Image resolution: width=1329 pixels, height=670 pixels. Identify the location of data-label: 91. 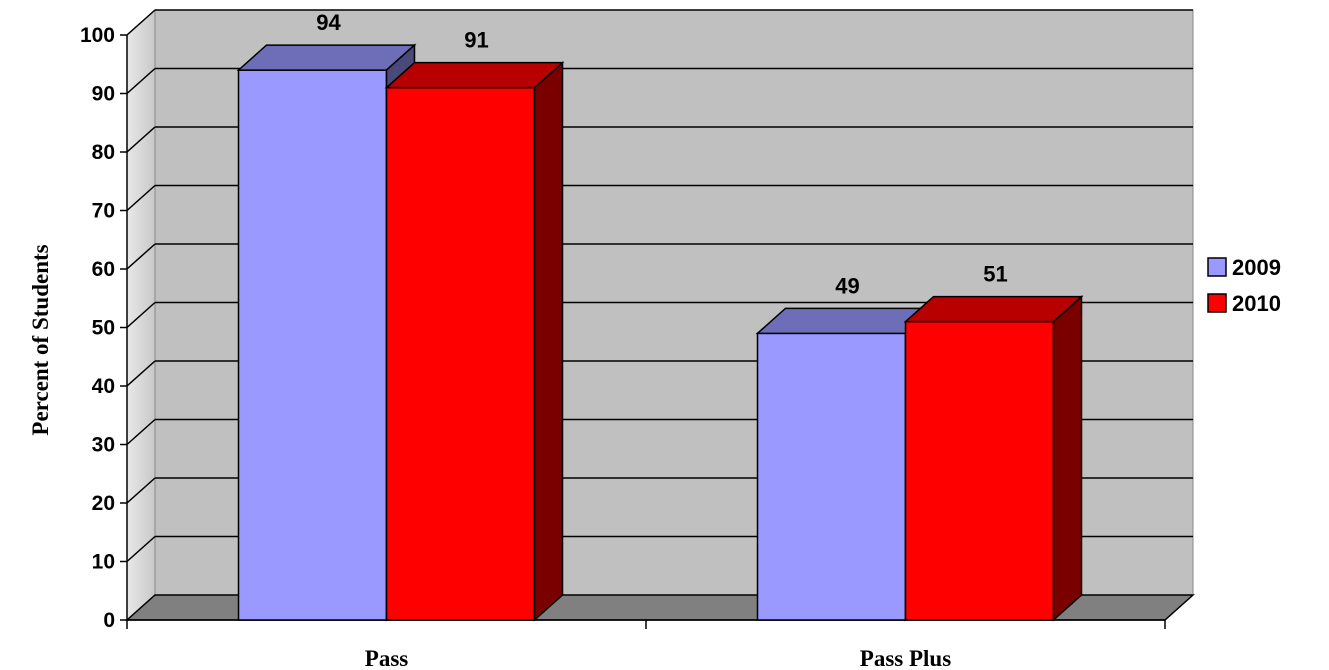
(476, 40).